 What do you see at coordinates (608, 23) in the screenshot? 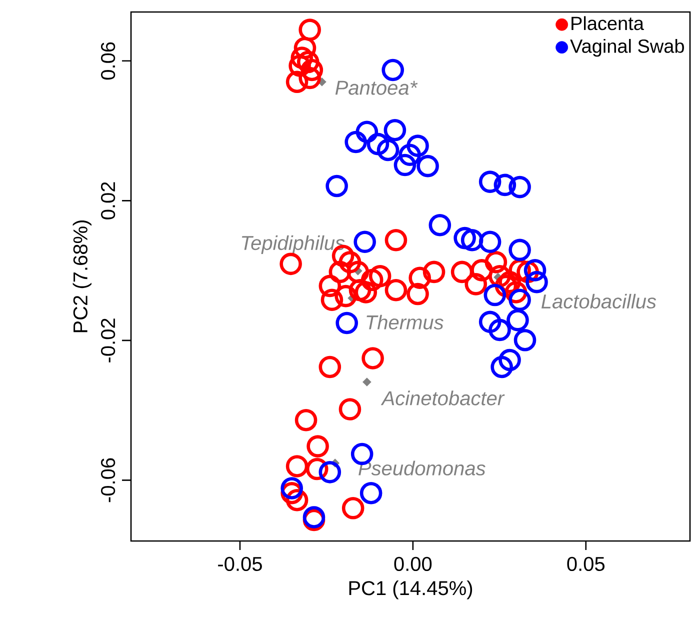
I see `legend-label: Placenta` at bounding box center [608, 23].